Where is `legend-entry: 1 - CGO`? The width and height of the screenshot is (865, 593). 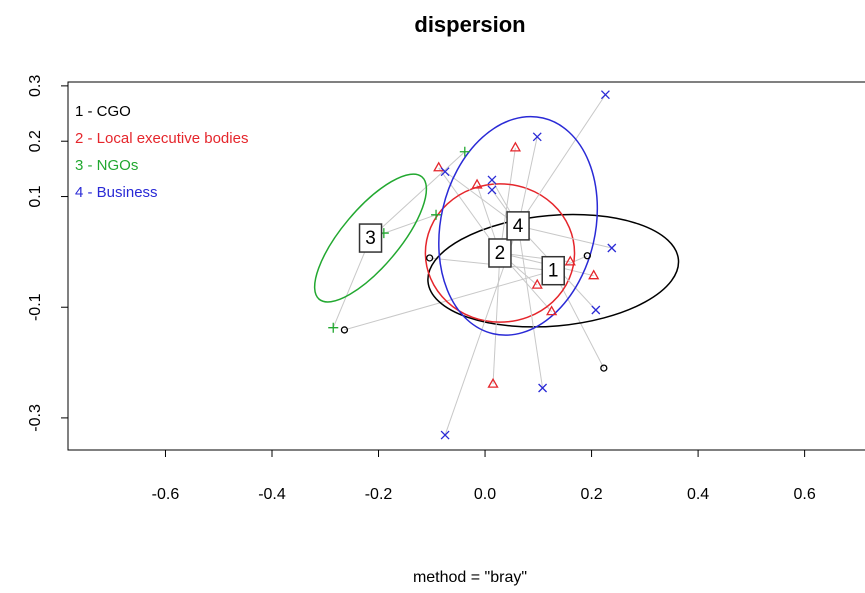 legend-entry: 1 - CGO is located at coordinates (103, 111).